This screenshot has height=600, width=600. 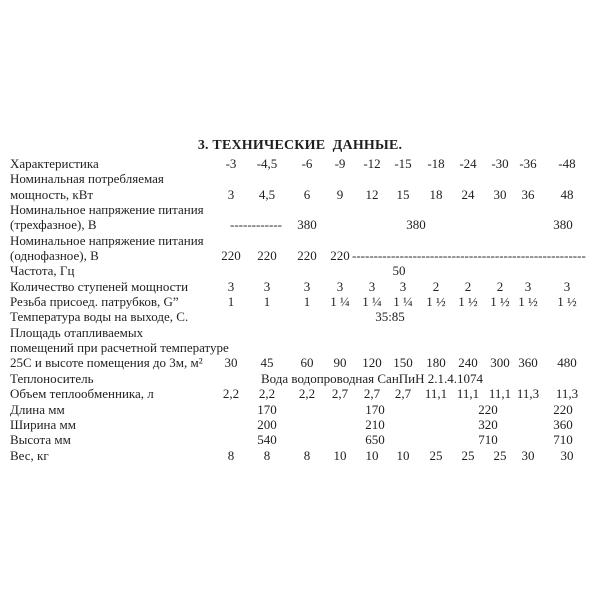 What do you see at coordinates (267, 424) in the screenshot?
I see `table-cell: 200` at bounding box center [267, 424].